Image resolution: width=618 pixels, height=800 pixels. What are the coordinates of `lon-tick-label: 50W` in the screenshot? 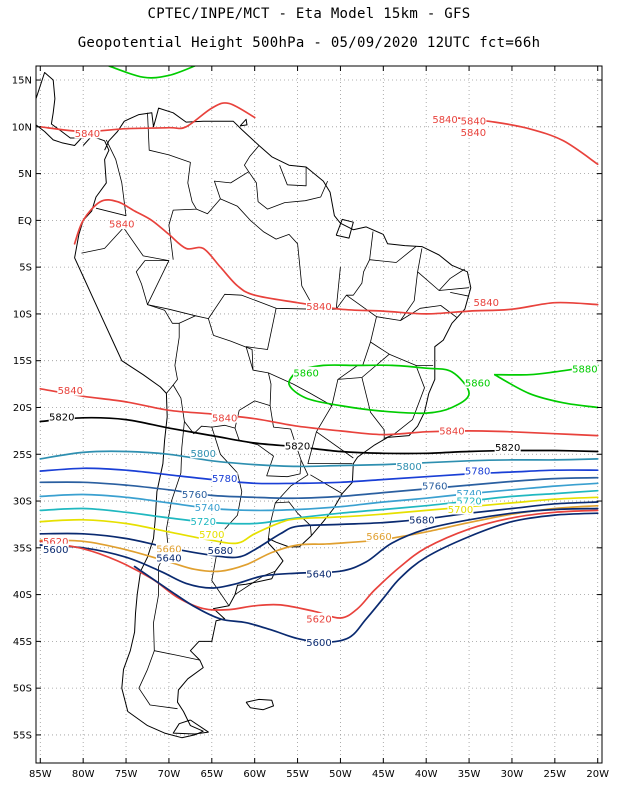 It's located at (340, 774).